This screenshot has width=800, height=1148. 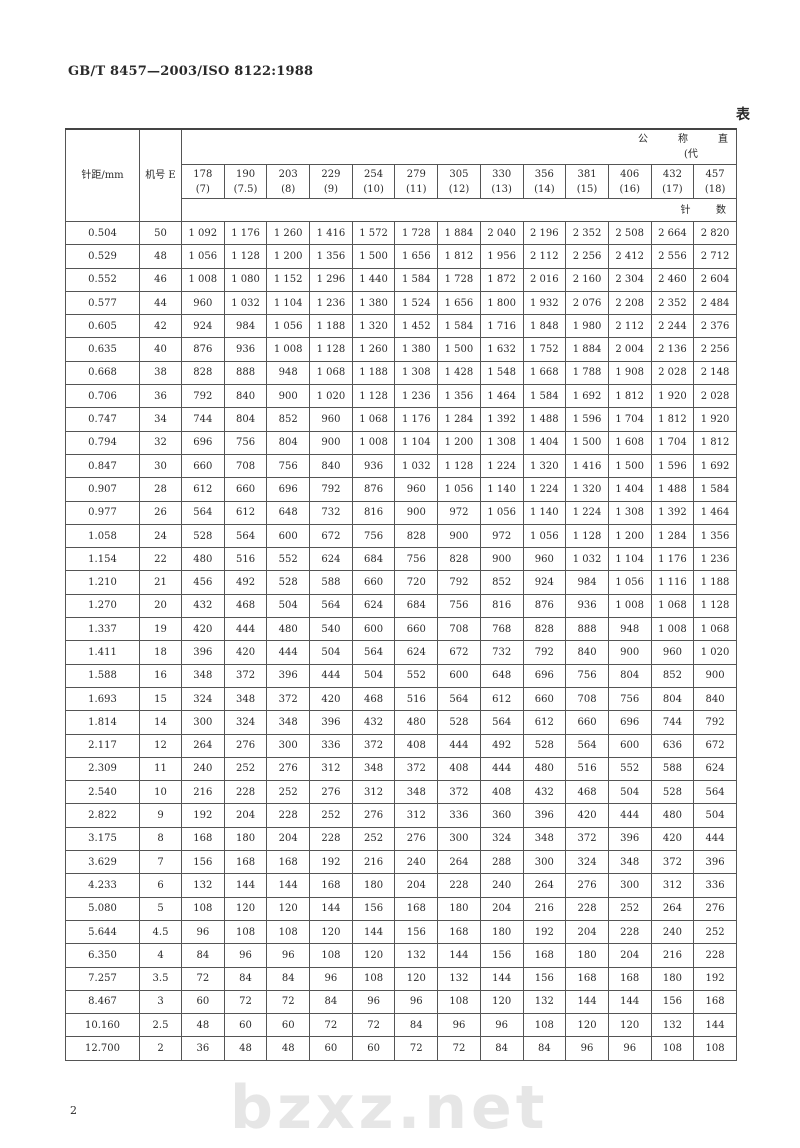 What do you see at coordinates (160, 745) in the screenshot?
I see `gauge-cell: 12` at bounding box center [160, 745].